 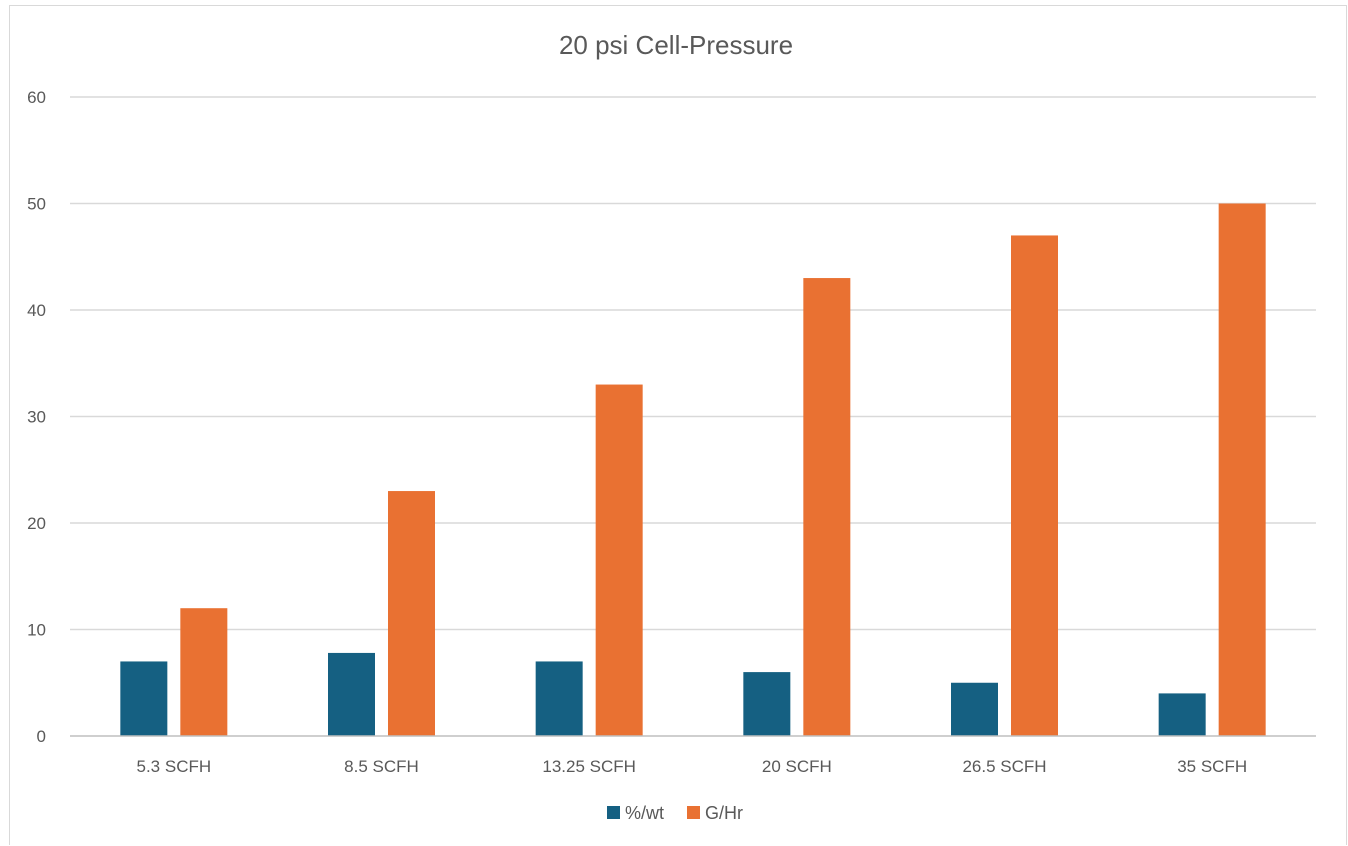 I want to click on y-tick-label: 30, so click(x=36, y=417).